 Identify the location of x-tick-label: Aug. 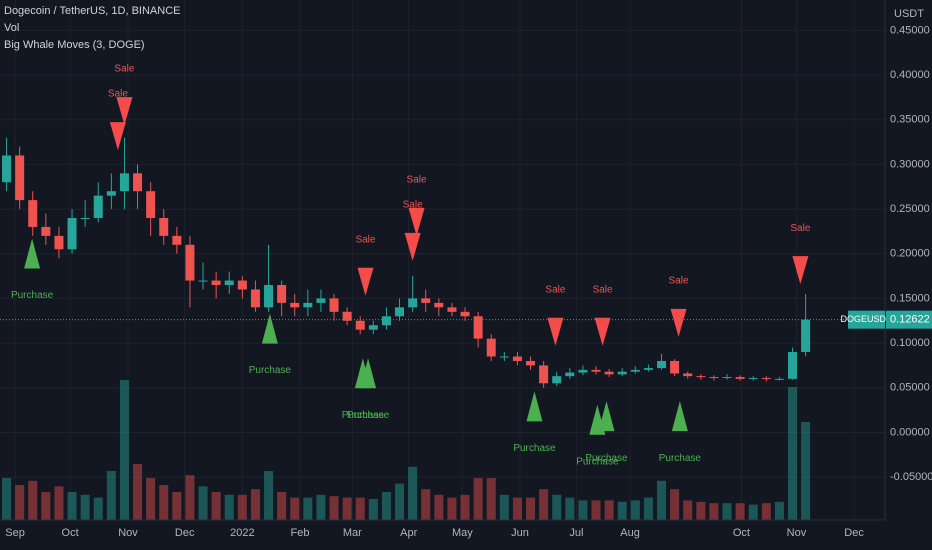
(630, 533).